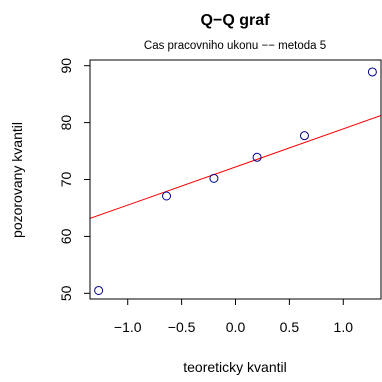  I want to click on y-tick-label: 80, so click(66, 123).